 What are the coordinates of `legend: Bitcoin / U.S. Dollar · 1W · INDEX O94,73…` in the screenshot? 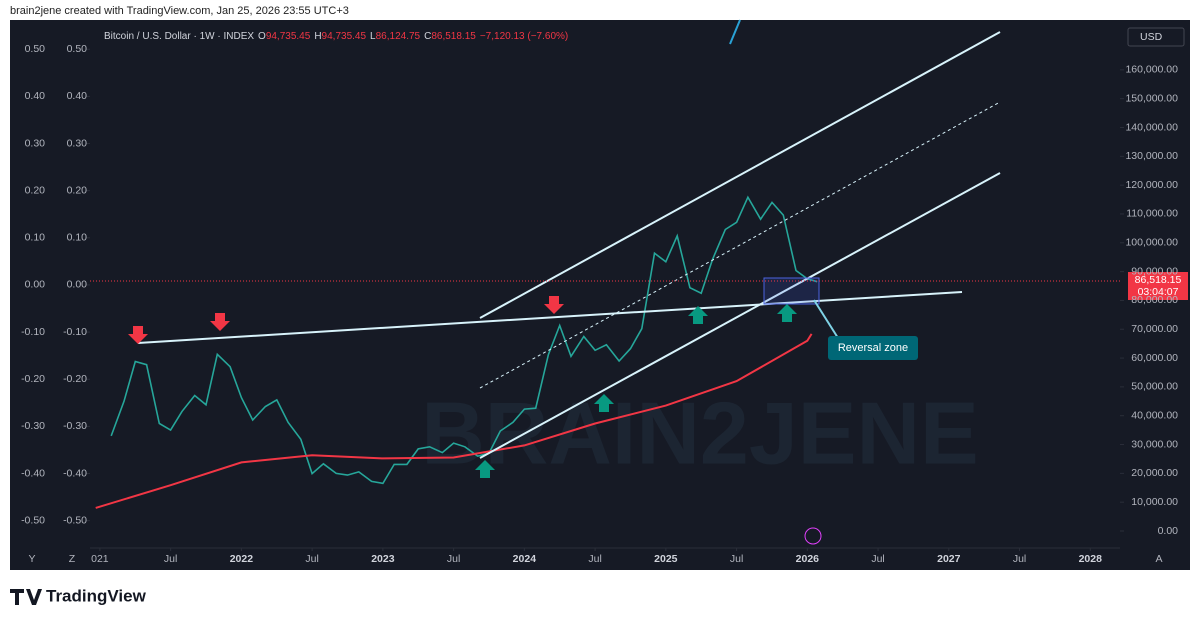 It's located at (336, 36).